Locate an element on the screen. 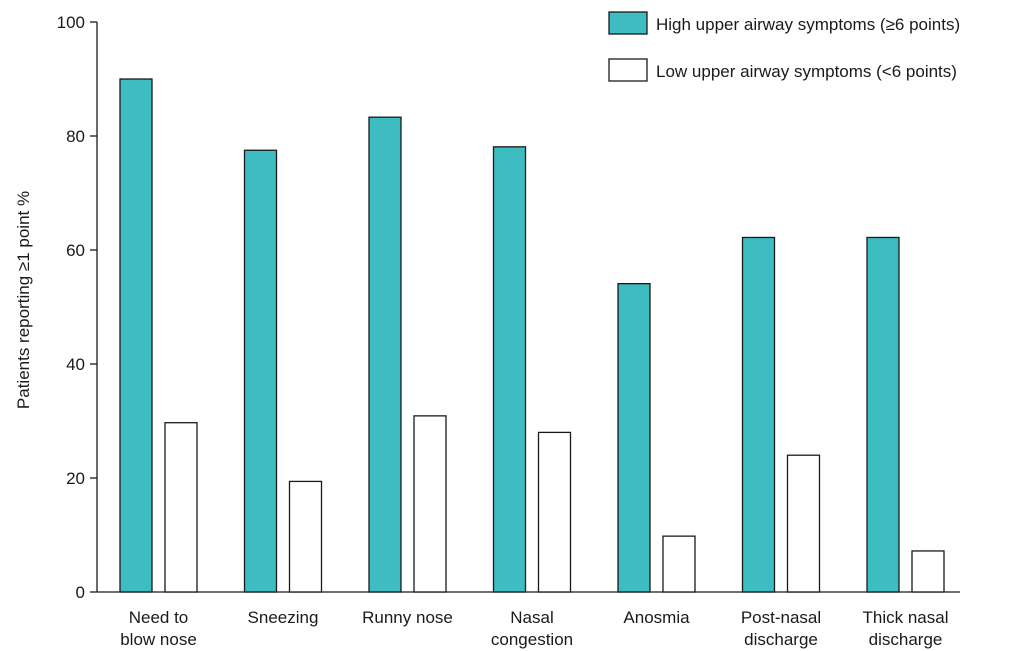 The height and width of the screenshot is (651, 1015). x-category-label-line: Sneezing is located at coordinates (283, 617).